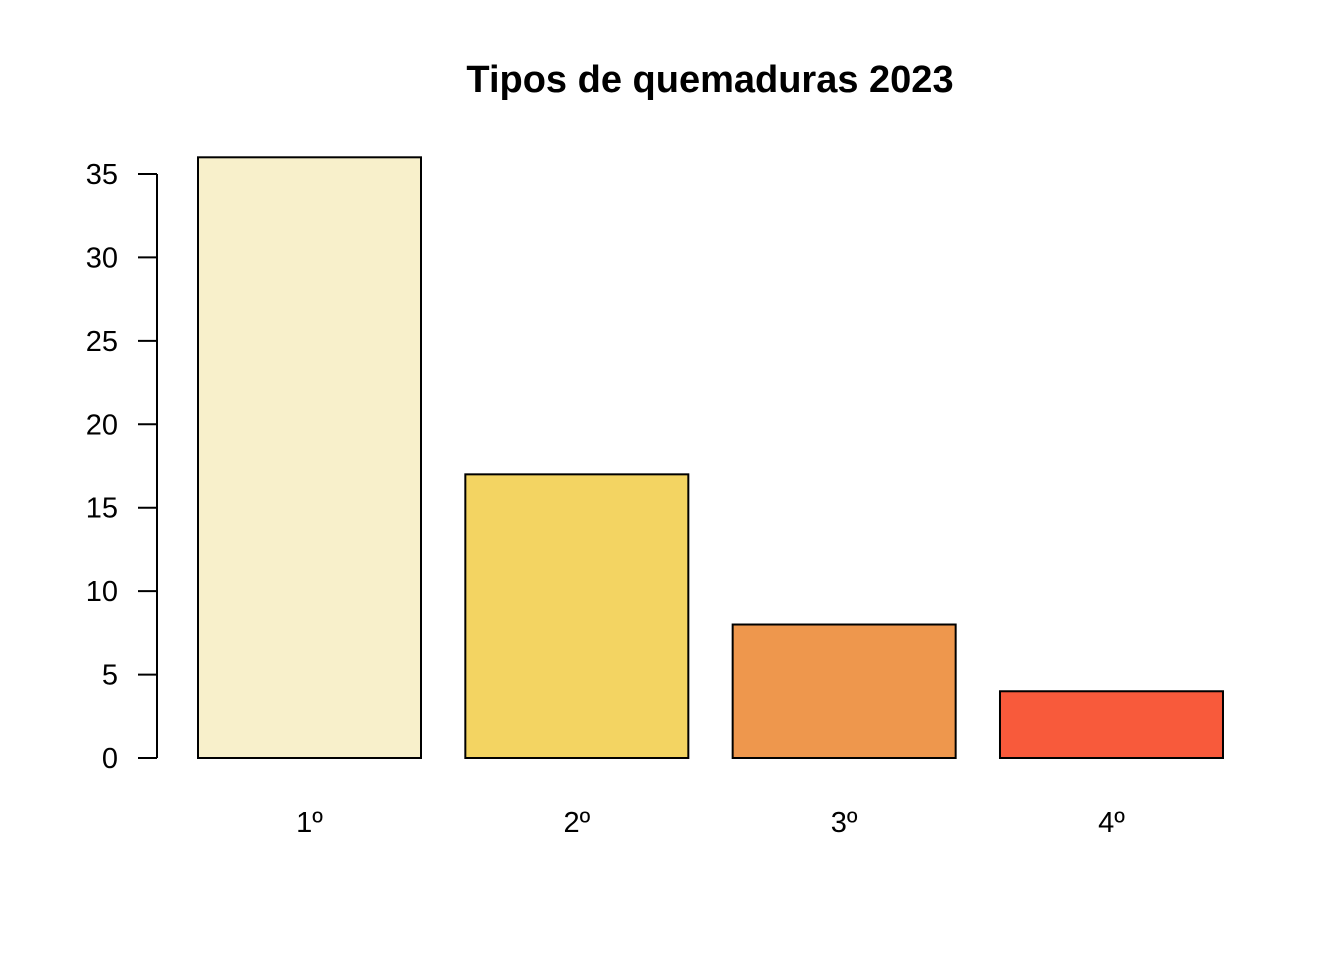 The image size is (1344, 960). I want to click on y-tick-label: 35, so click(102, 175).